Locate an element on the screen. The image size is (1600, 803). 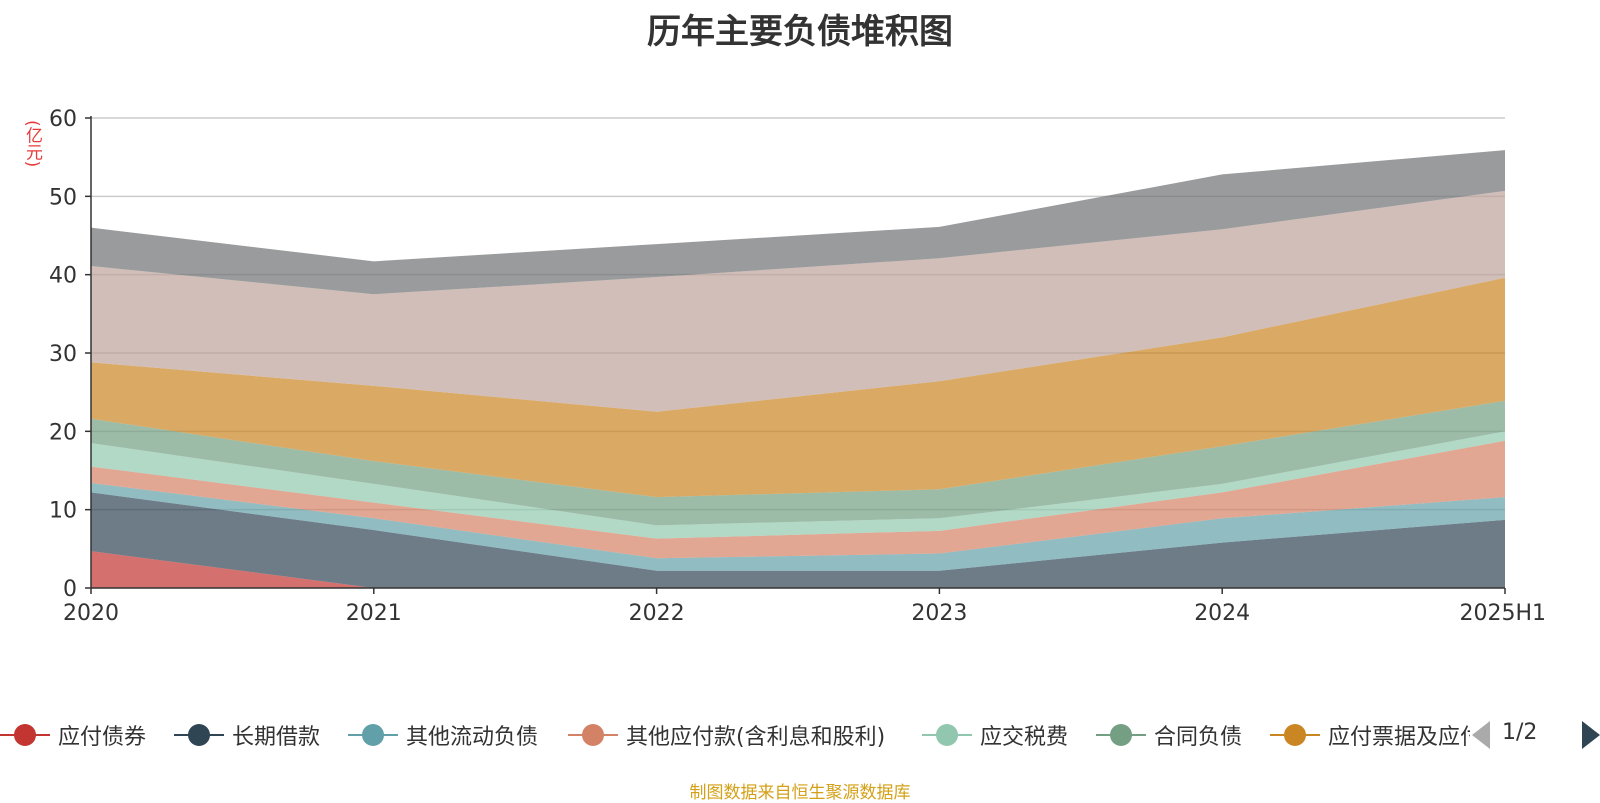
legend-item: 应交税费 is located at coordinates (995, 735).